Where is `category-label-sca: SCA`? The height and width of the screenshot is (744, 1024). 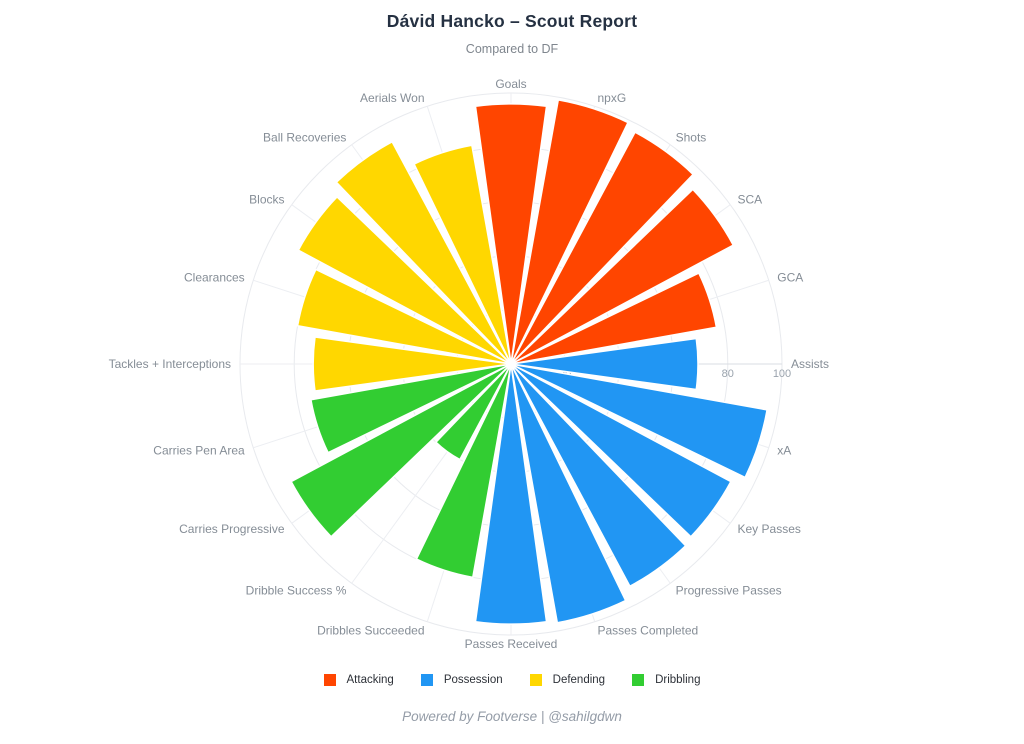
category-label-sca: SCA is located at coordinates (750, 200).